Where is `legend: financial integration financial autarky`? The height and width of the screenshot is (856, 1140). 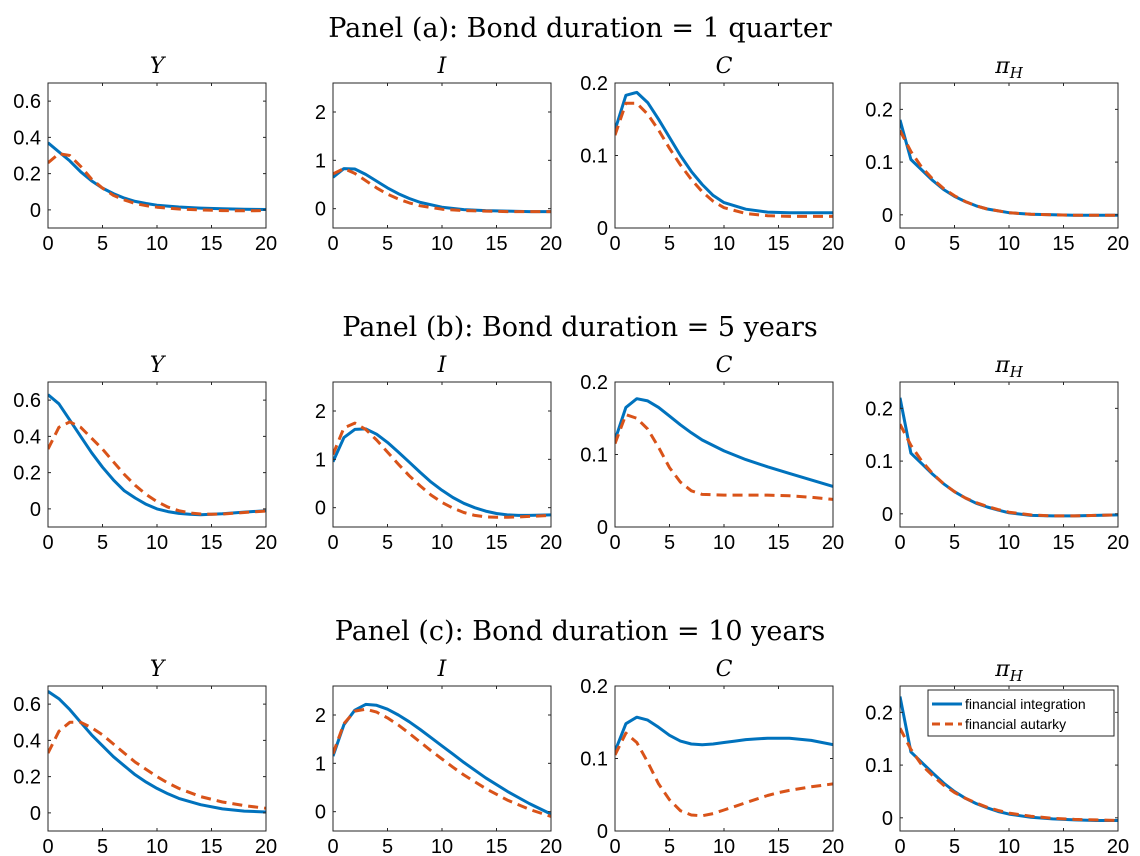
legend: financial integration financial autarky is located at coordinates (1021, 713).